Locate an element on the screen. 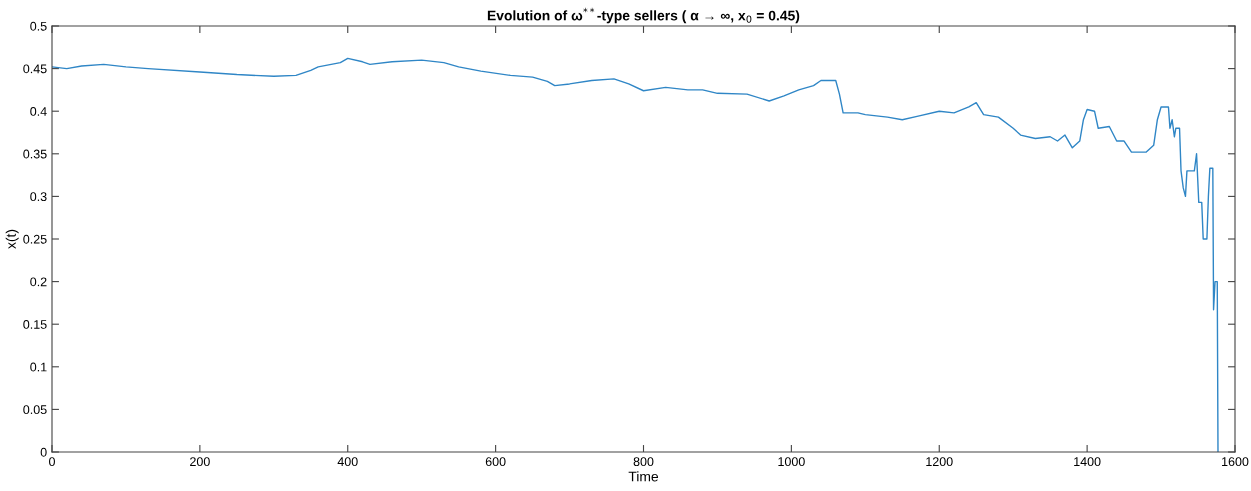  y-tick-label: 0.25 is located at coordinates (35, 239).